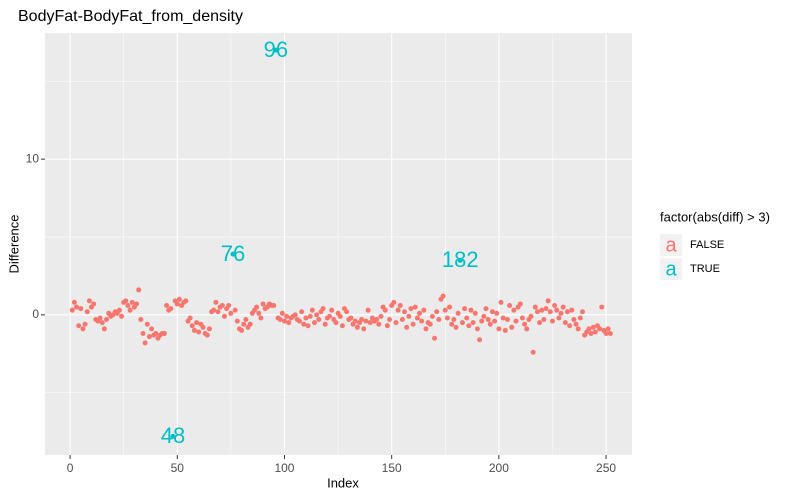  Describe the element at coordinates (606, 468) in the screenshot. I see `x-tick-label: 250` at that location.